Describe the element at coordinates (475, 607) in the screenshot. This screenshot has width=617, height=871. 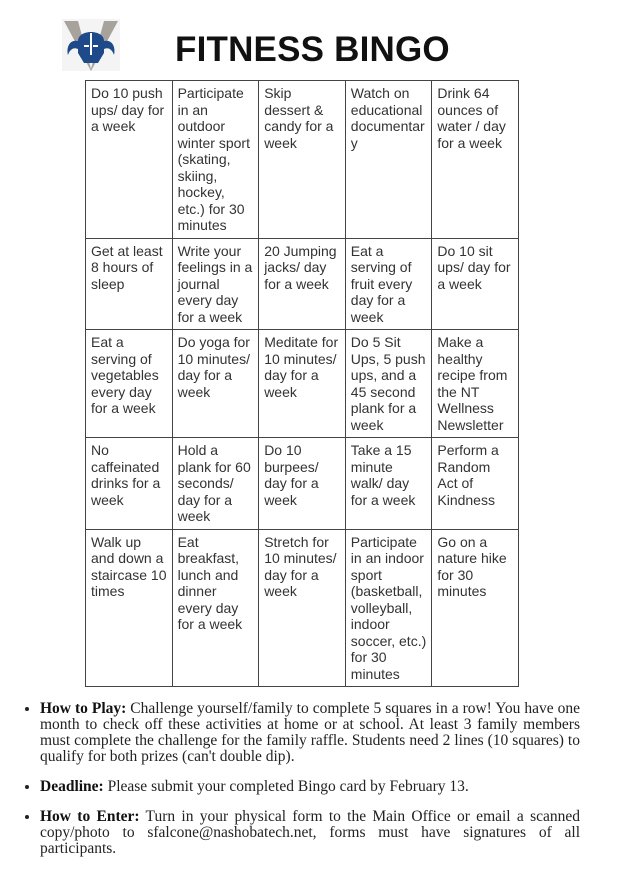
I see `bingo-square: Go on a nature hike for 30 minutes` at that location.